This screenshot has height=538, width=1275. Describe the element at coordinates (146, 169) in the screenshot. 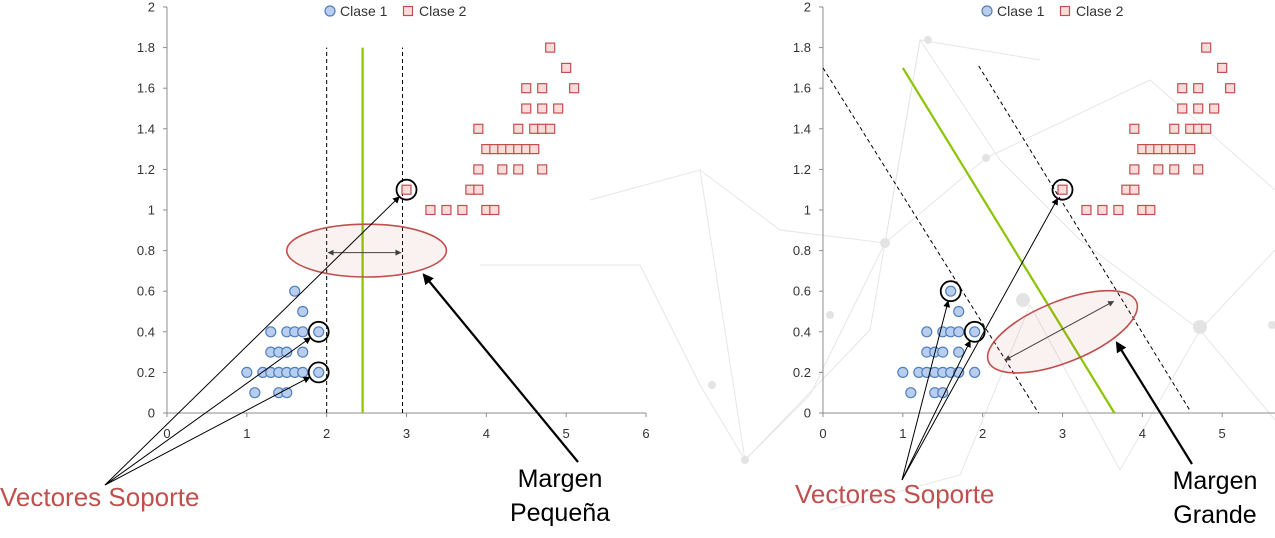

I see `y-tick-label: 1.2` at that location.